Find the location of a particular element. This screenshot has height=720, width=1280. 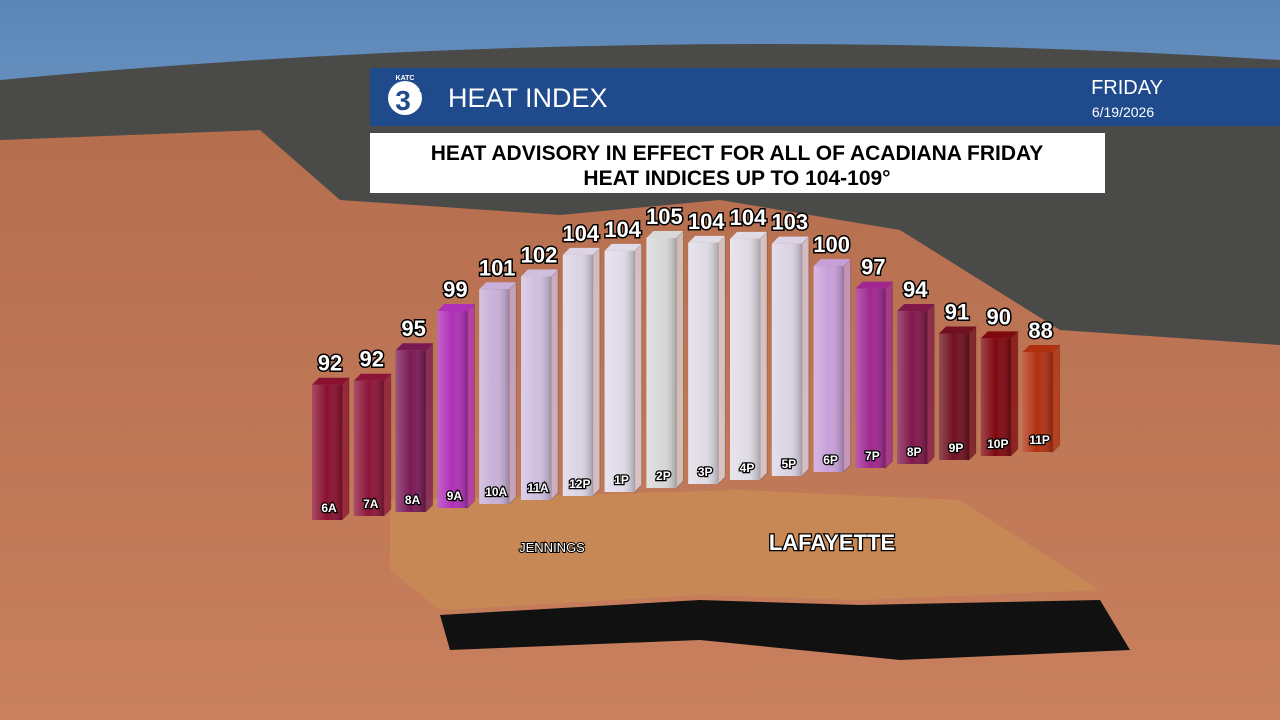

coast is located at coordinates (785, 630).